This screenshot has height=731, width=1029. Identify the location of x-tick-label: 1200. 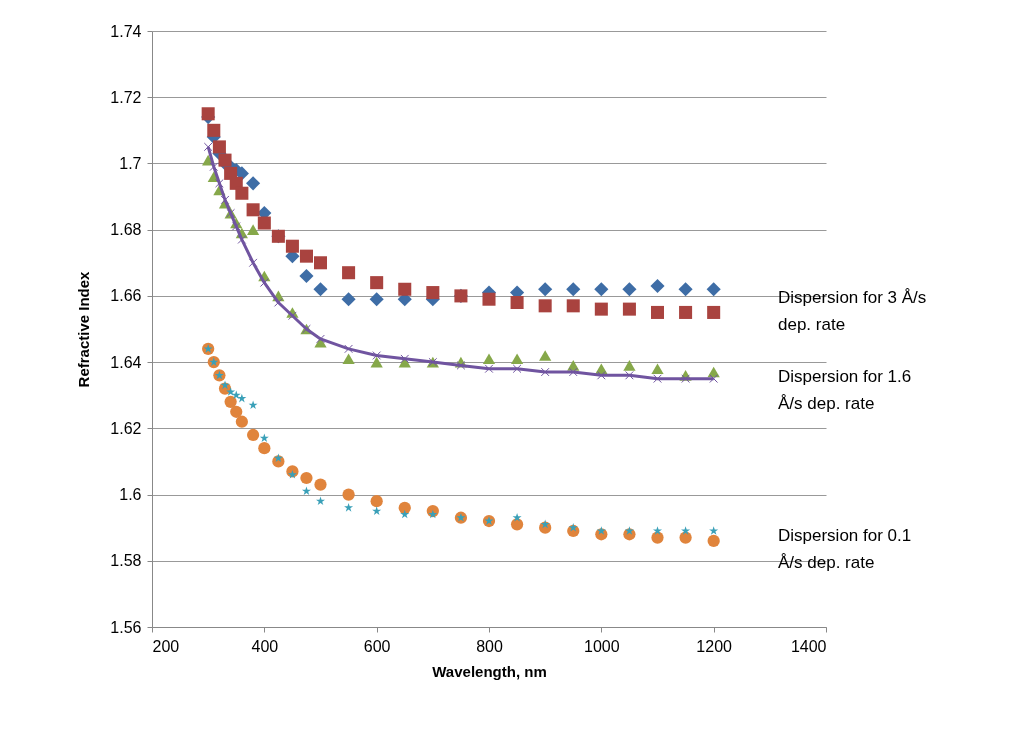
(714, 646).